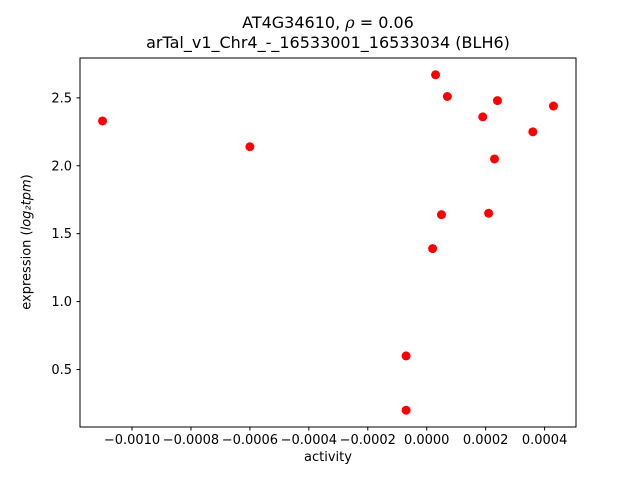  I want to click on x-tick-label: 0.0002, so click(486, 440).